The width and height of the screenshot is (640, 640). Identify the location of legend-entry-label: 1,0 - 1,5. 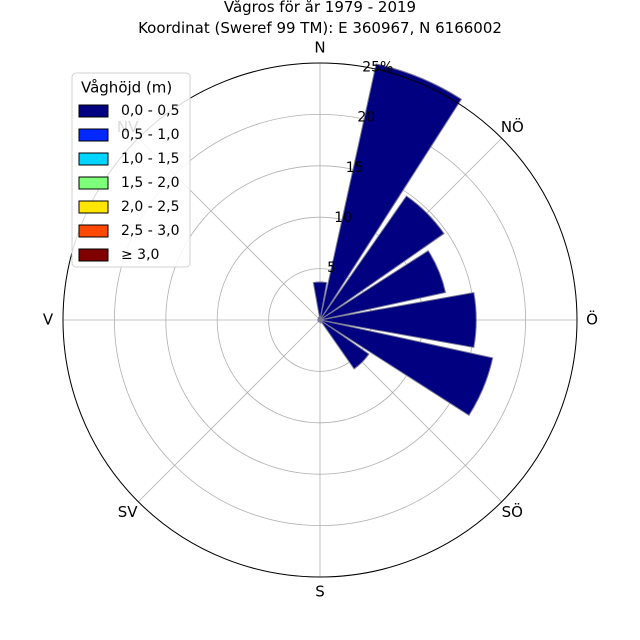
(150, 159).